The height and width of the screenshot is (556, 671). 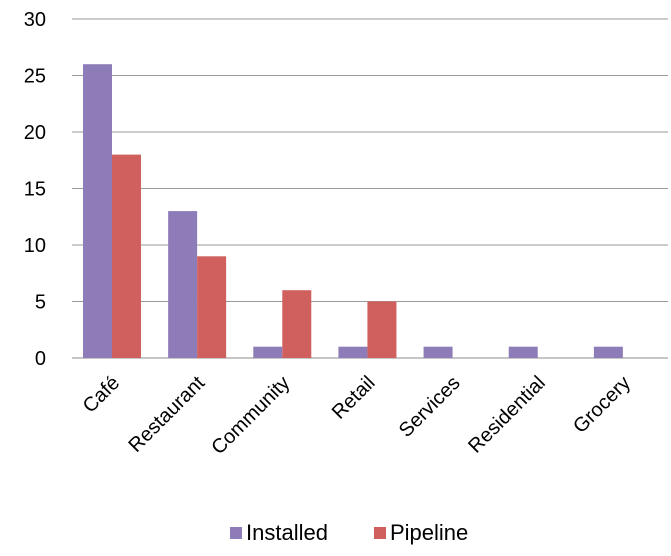 What do you see at coordinates (287, 532) in the screenshot?
I see `legend-label-installed: Installed` at bounding box center [287, 532].